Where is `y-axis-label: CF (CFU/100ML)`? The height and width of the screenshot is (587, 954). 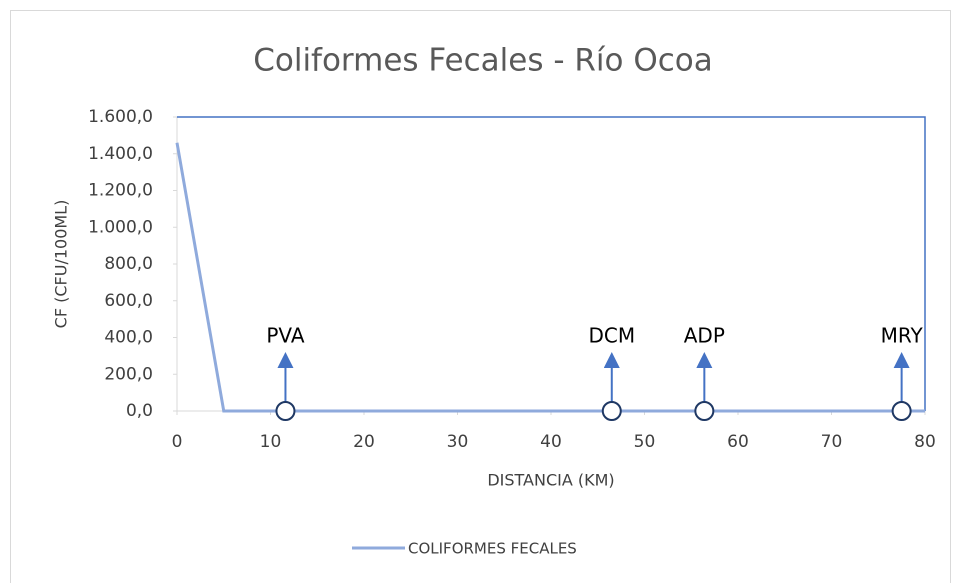
y-axis-label: CF (CFU/100ML) is located at coordinates (61, 264).